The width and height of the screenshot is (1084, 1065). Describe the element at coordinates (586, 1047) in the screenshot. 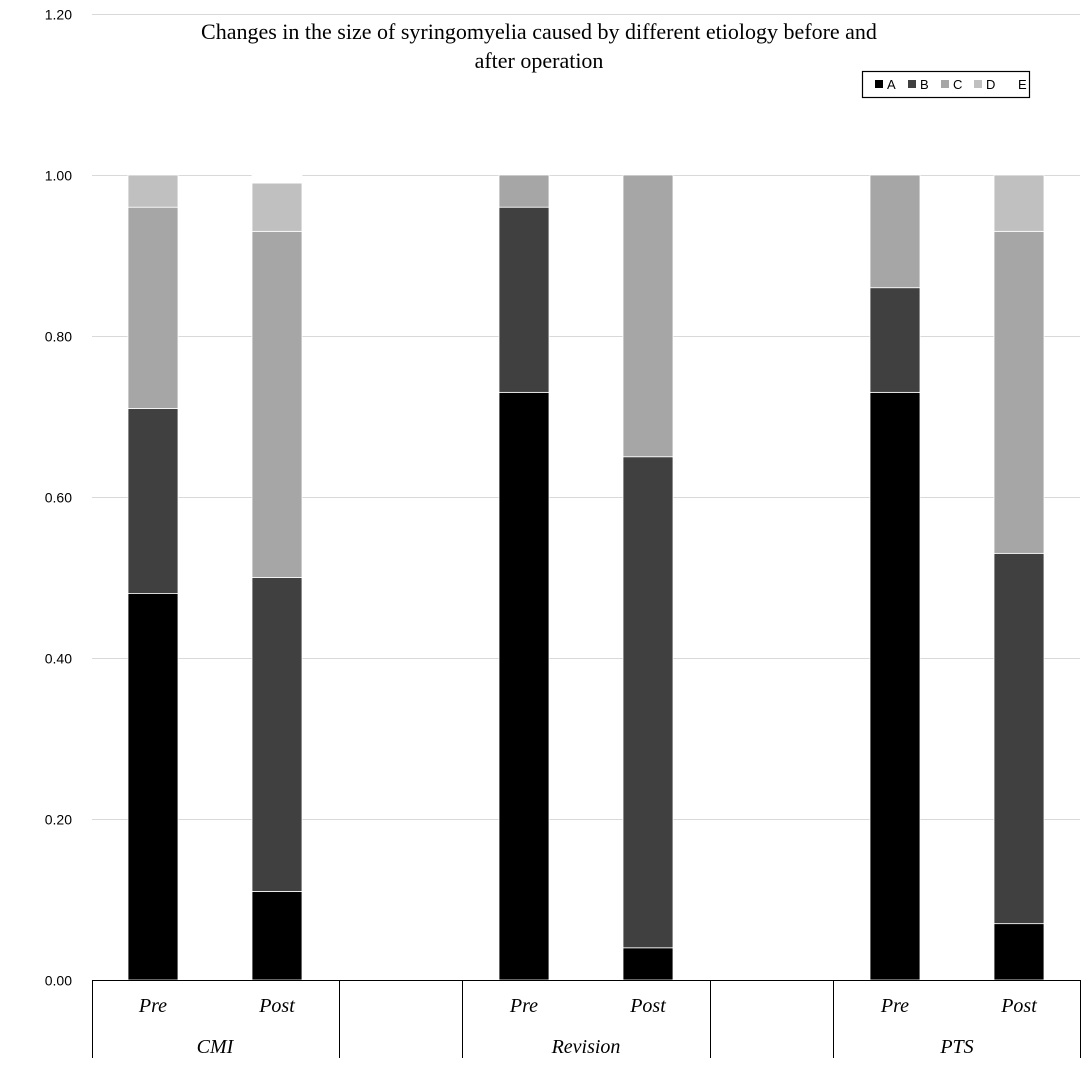

I see `x-group-label: Revision` at that location.